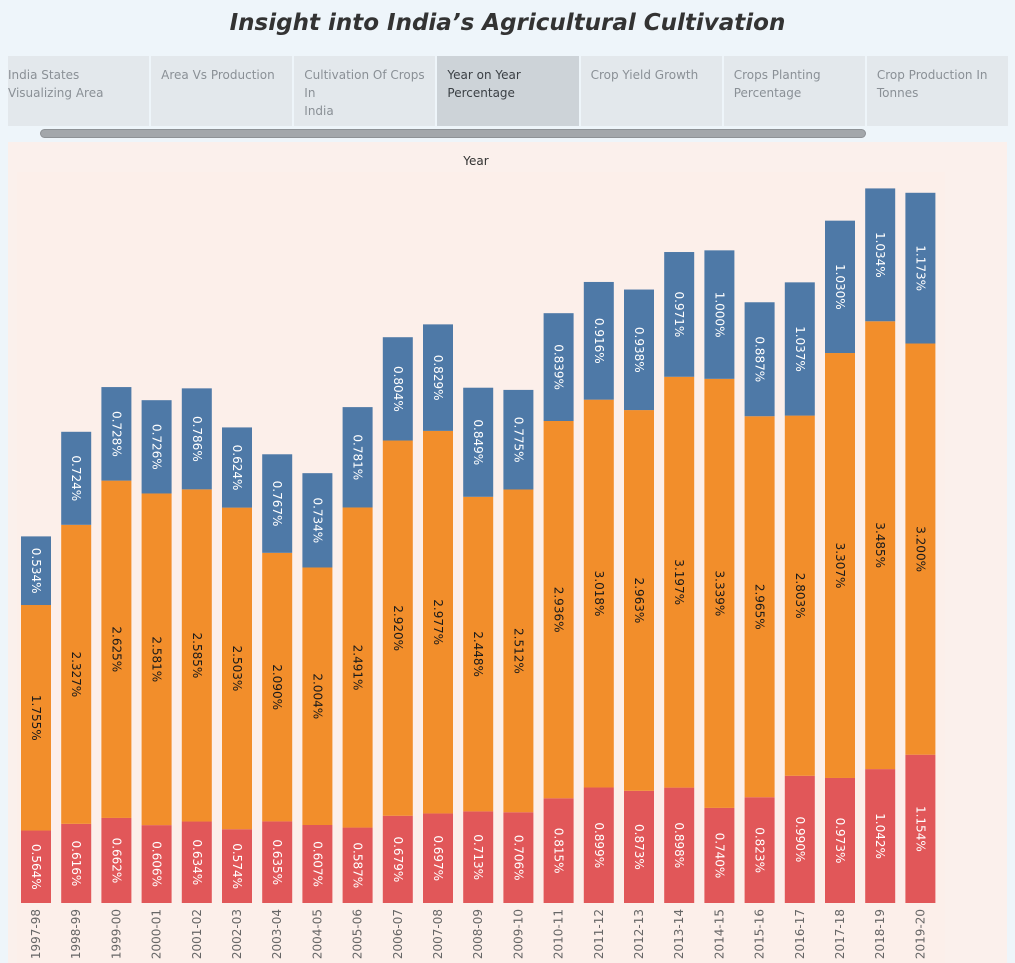  I want to click on x-tick-label: 1999-00, so click(116, 934).